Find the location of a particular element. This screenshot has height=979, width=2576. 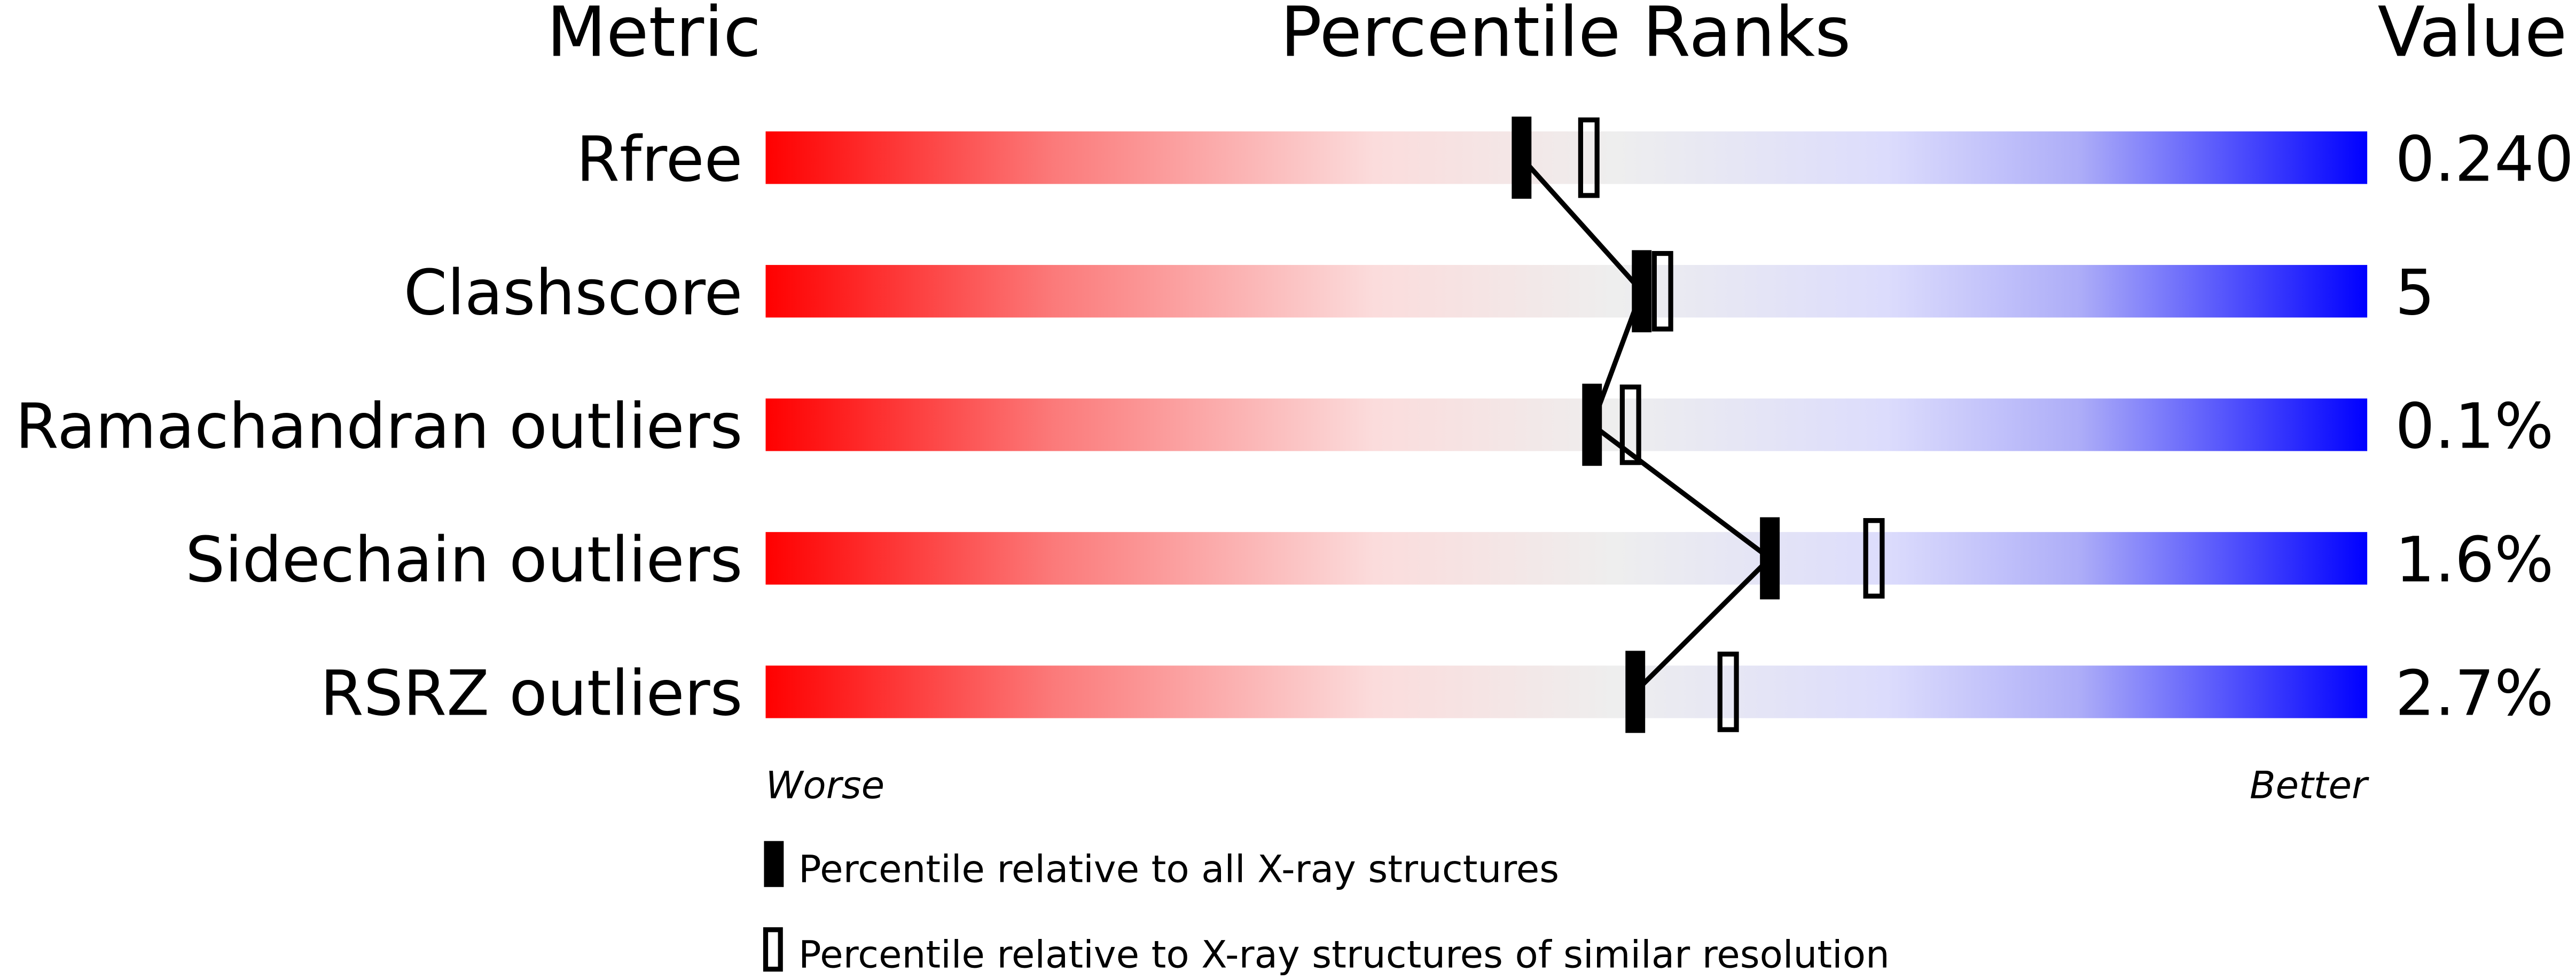

metric-value: 0.1% is located at coordinates (2474, 426).